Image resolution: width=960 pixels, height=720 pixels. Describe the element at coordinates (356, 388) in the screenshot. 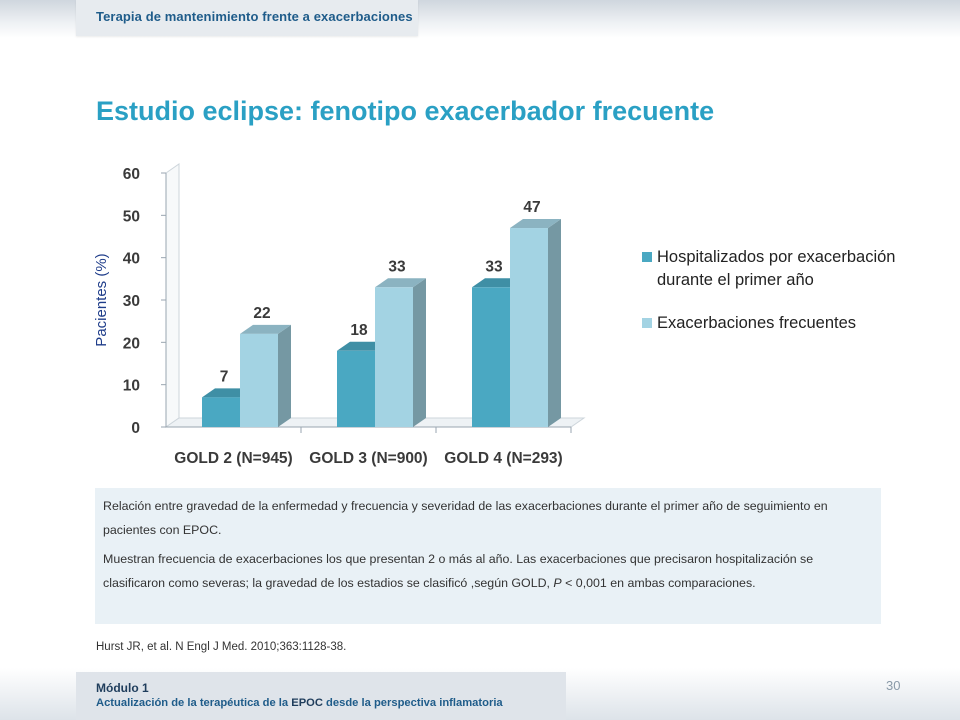

I see `bar-s0-c1` at that location.